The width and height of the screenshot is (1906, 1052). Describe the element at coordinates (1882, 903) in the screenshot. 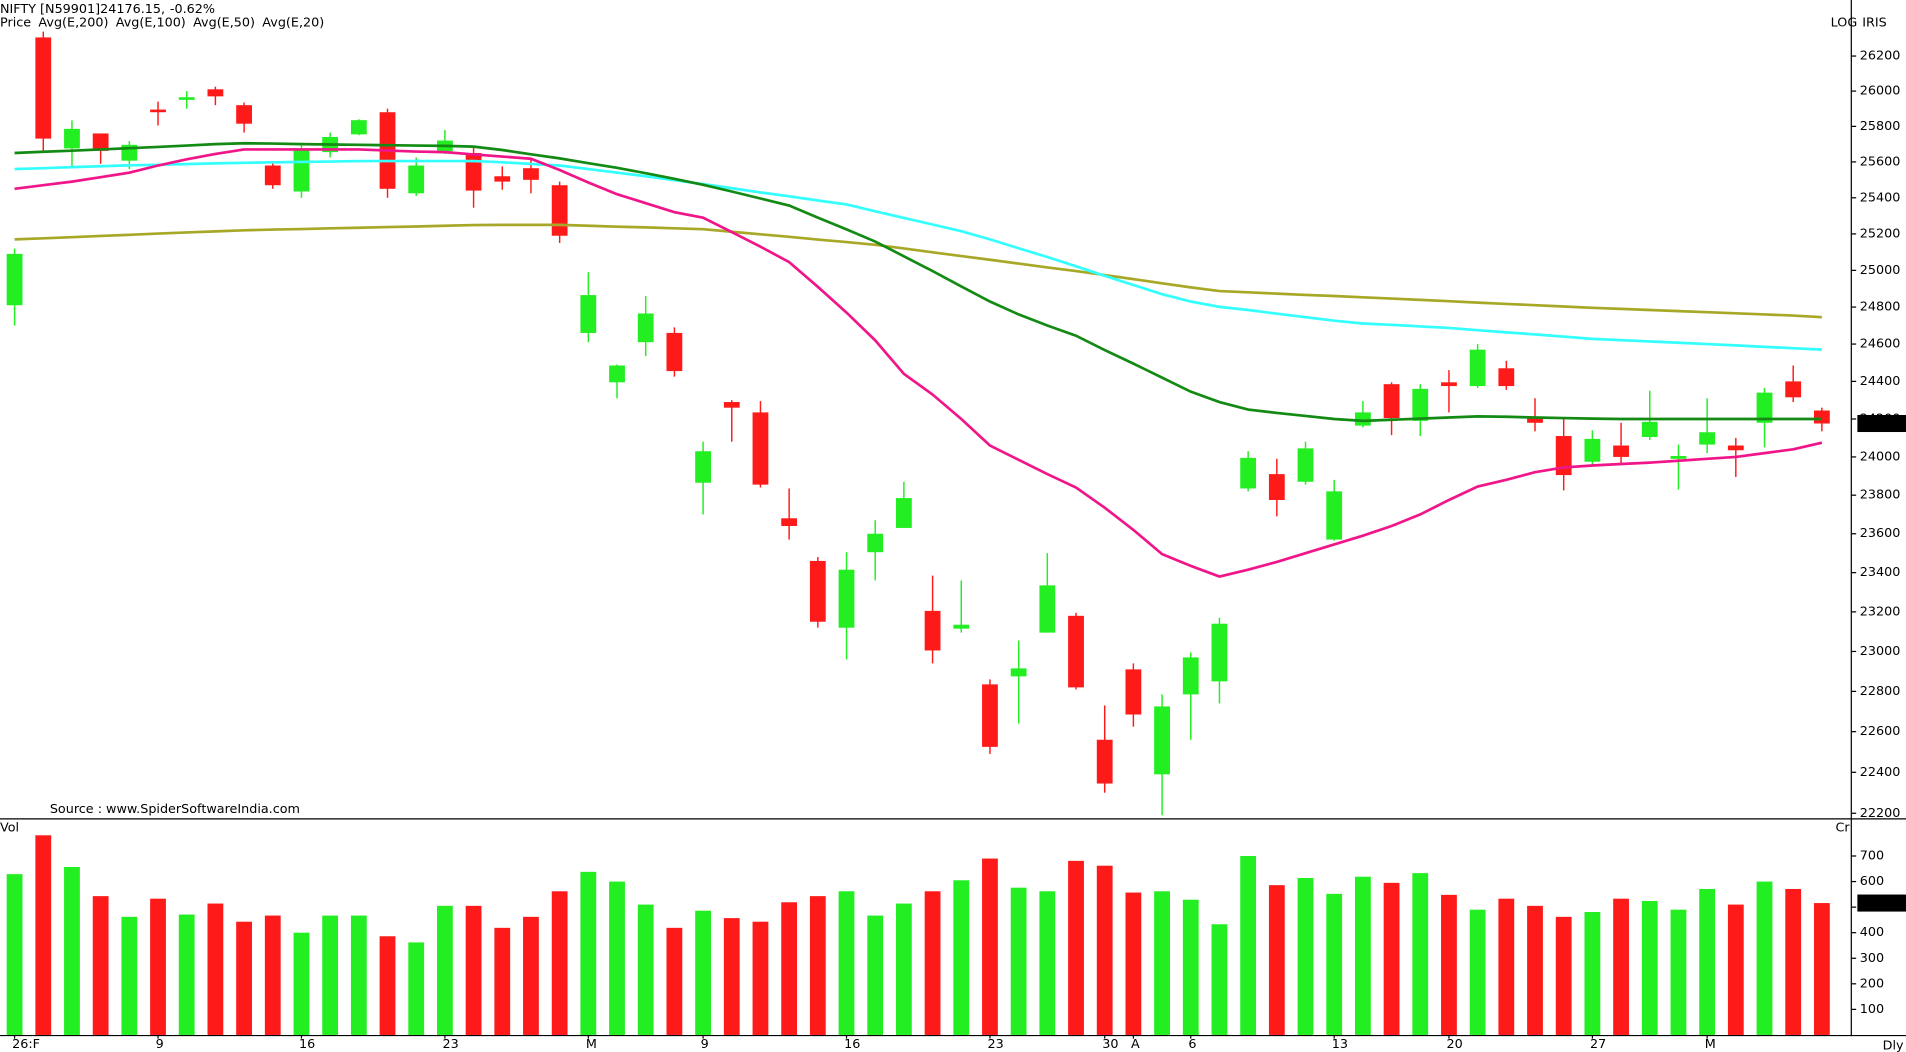

I see `last-volume-label: 515.91` at that location.